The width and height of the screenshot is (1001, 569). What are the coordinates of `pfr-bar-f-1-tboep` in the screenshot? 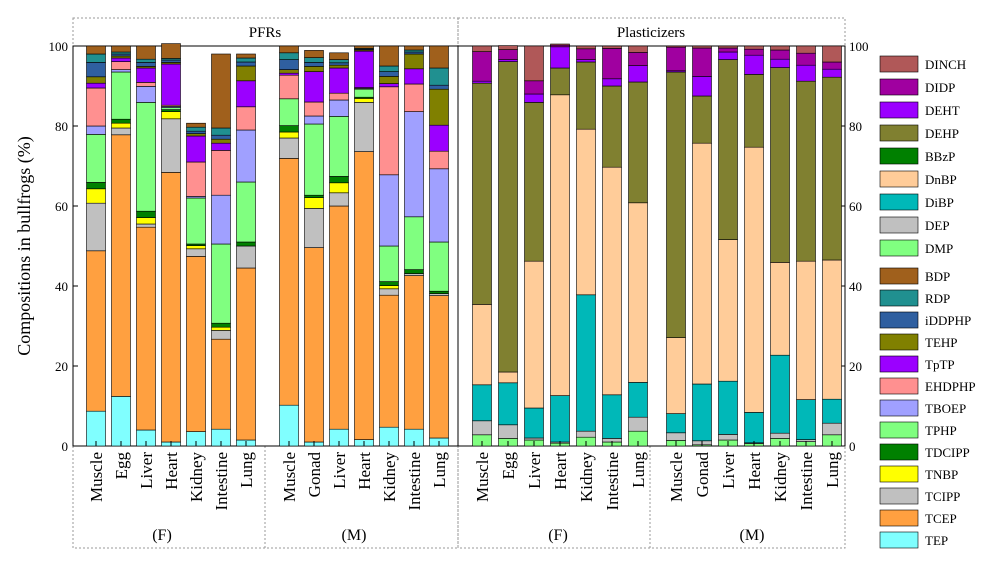 It's located at (121, 71).